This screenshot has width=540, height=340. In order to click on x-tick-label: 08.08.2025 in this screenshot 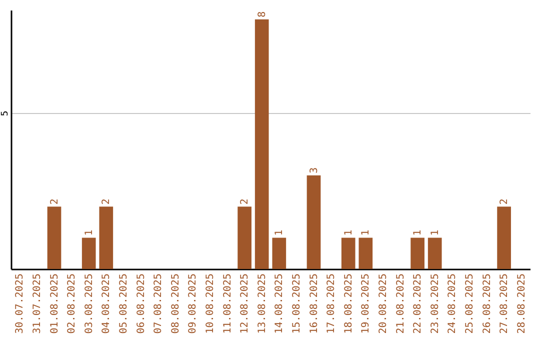, I will do `click(176, 304)`.